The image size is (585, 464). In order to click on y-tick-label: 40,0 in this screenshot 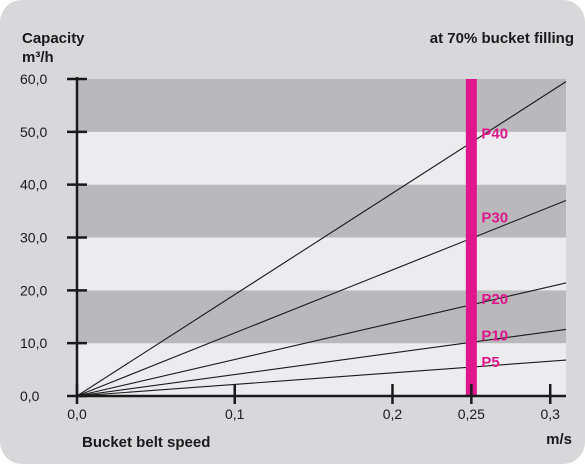, I will do `click(33, 185)`.